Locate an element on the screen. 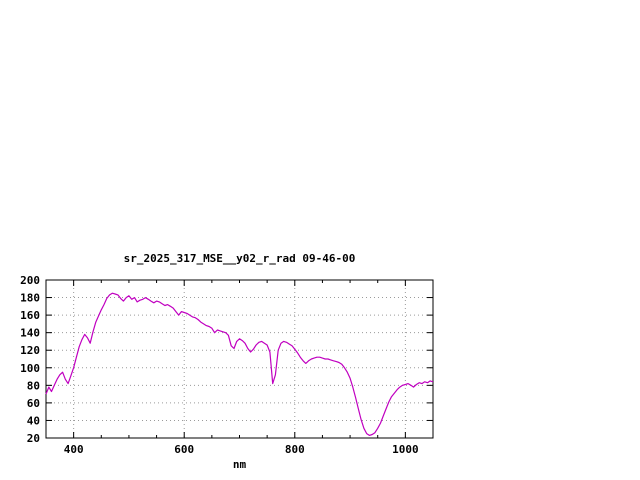  y-tick-label: 80 is located at coordinates (33, 385).